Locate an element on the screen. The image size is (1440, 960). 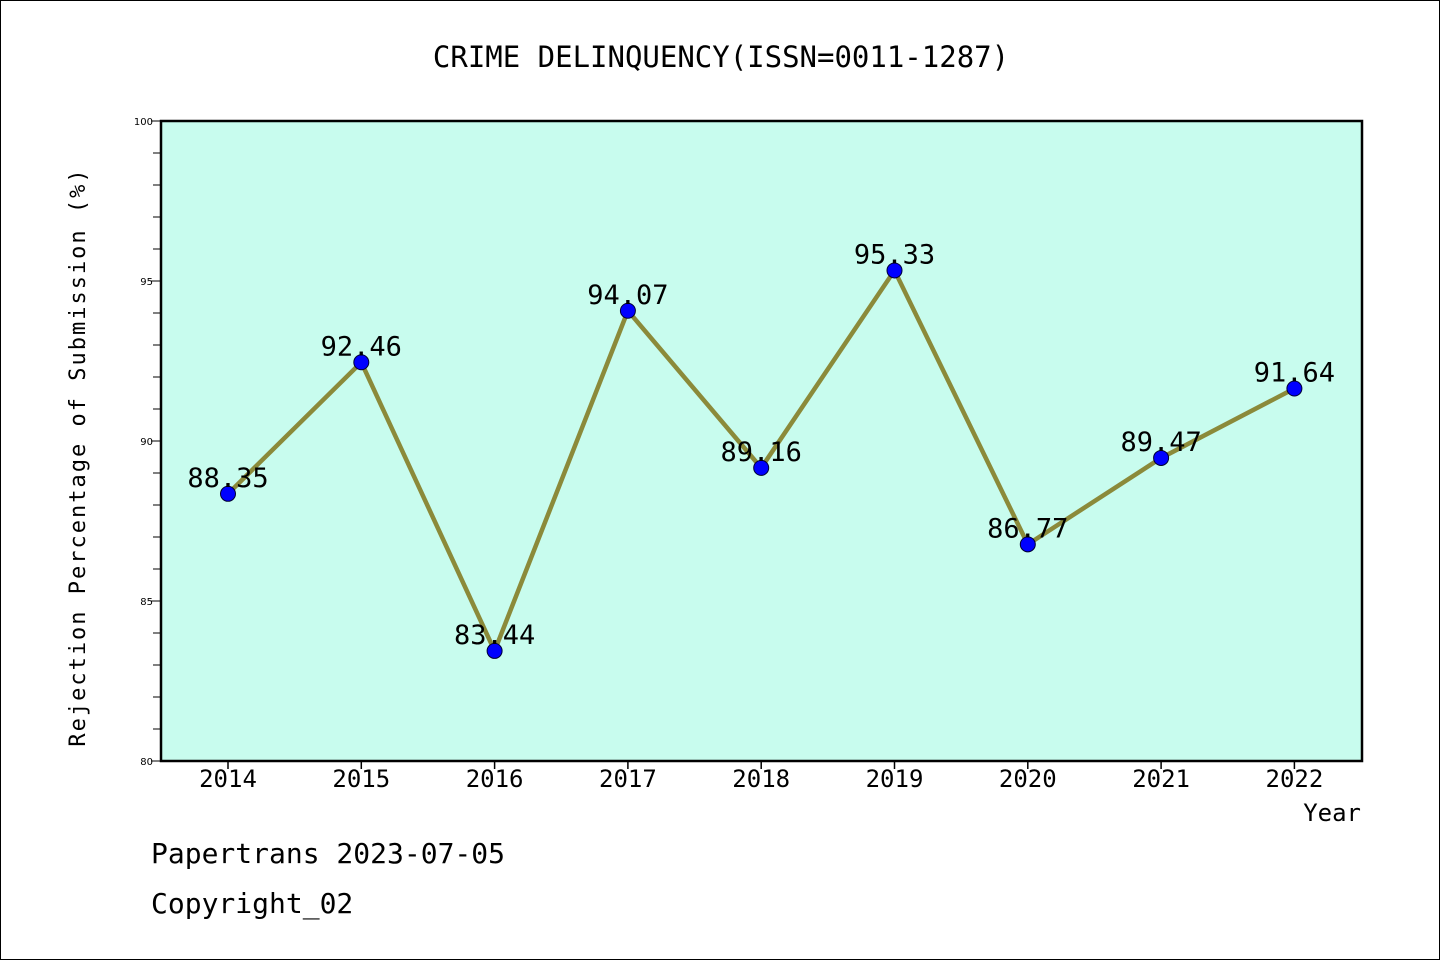
footer-date: Papertrans 2023-07-05 is located at coordinates (328, 853).